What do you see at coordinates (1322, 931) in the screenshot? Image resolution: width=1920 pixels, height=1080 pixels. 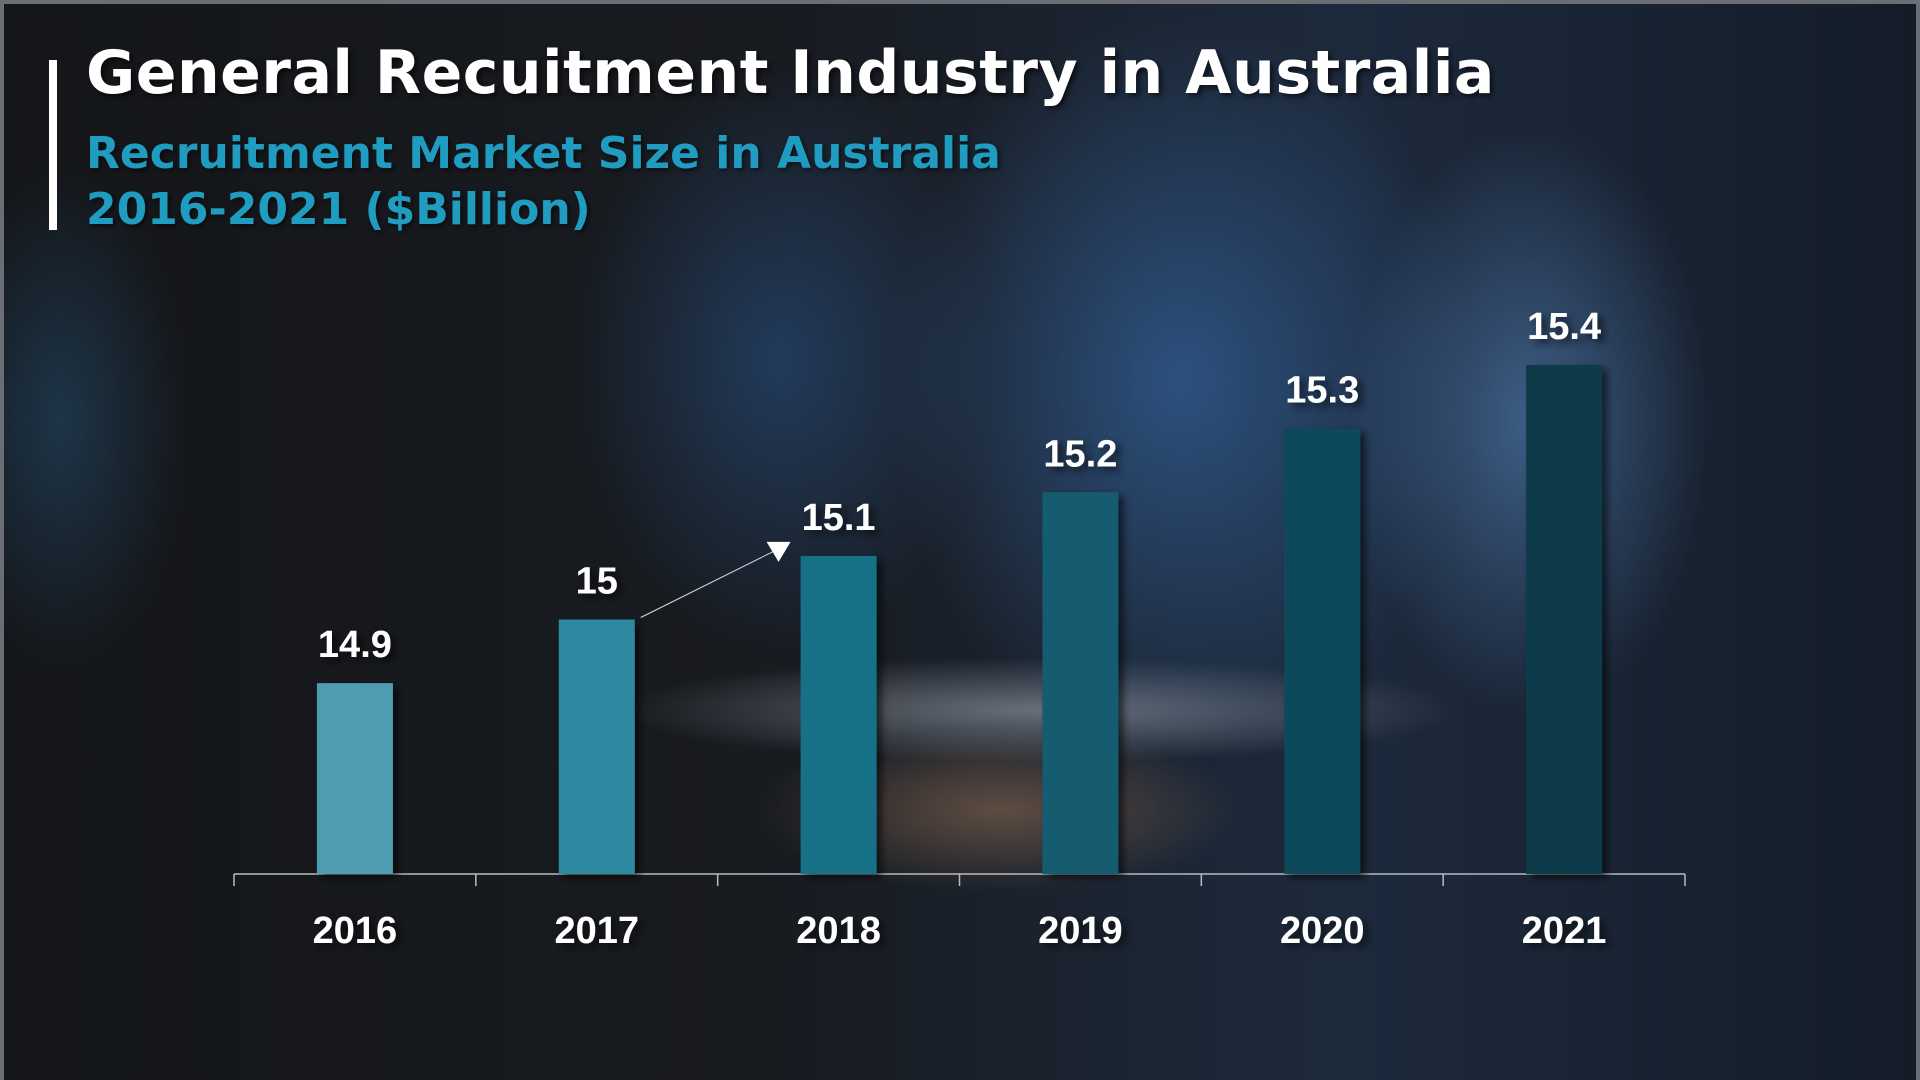 I see `x-tick-label: 2020` at bounding box center [1322, 931].